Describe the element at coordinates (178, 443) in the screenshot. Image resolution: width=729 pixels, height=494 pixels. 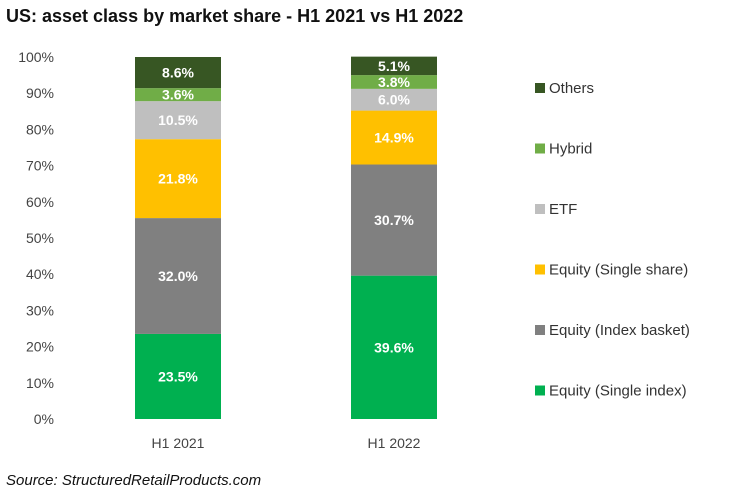
I see `x-category-label: H1 2021` at that location.